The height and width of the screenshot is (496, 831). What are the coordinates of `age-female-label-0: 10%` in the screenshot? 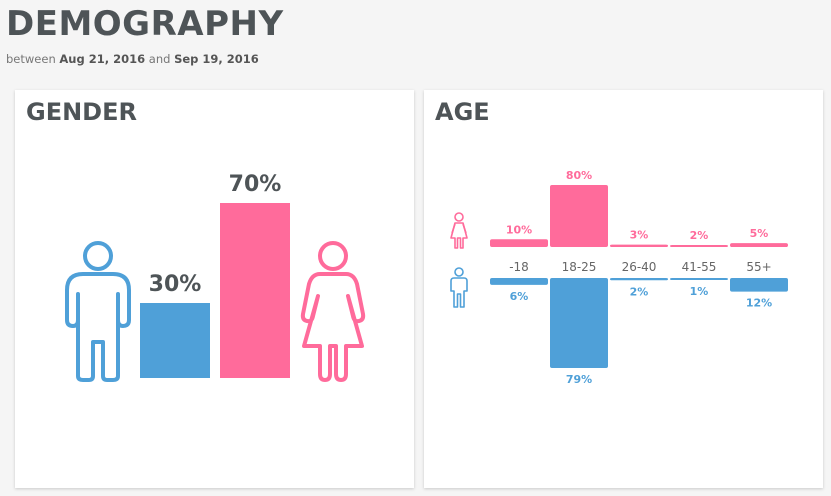 It's located at (519, 229).